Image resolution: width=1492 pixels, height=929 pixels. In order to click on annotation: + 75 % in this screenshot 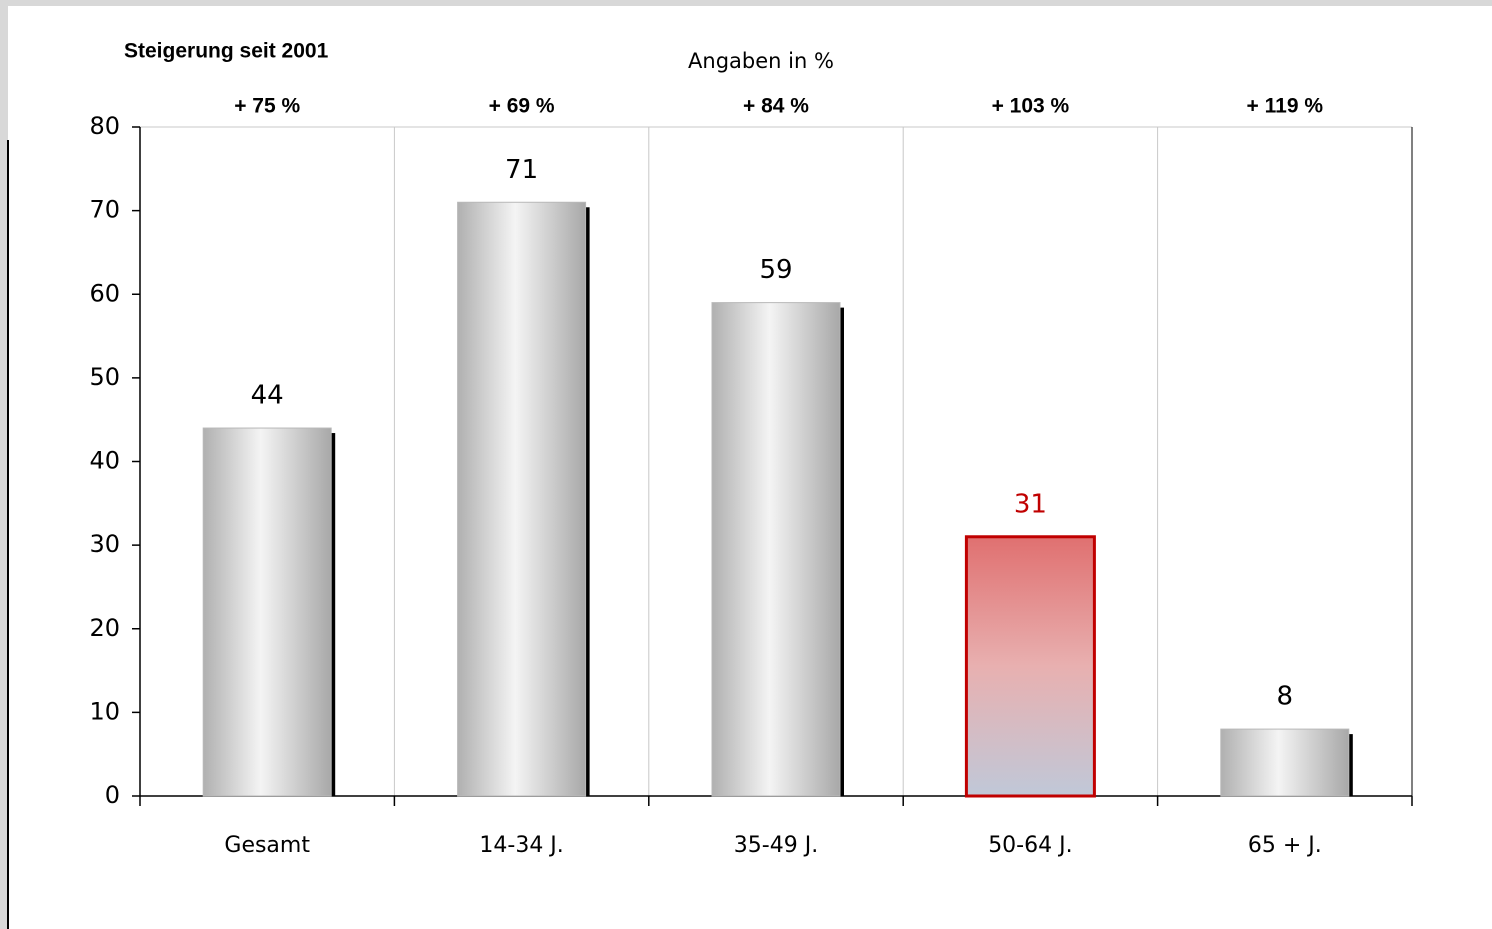, I will do `click(267, 106)`.